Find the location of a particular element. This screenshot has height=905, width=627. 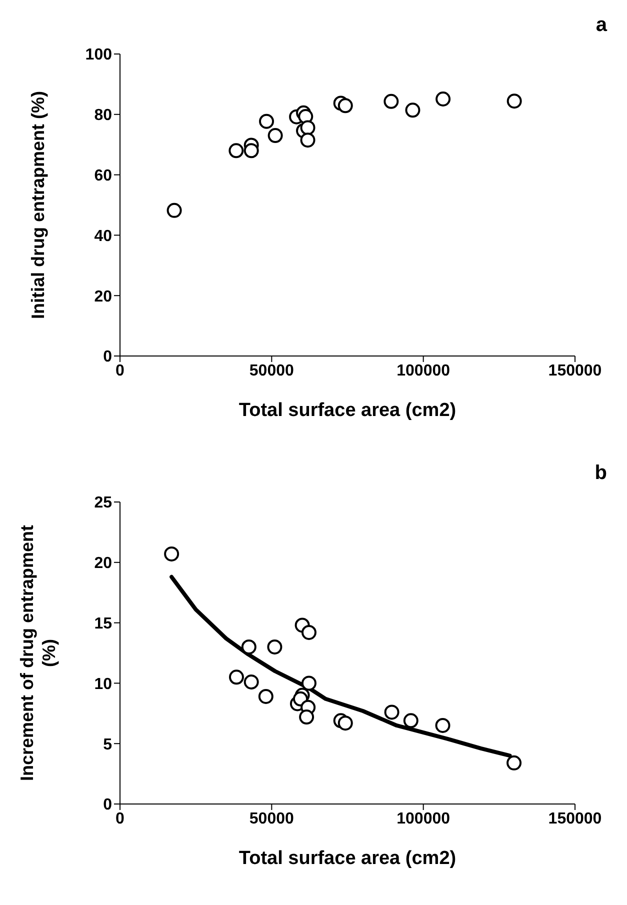

chart-title: a is located at coordinates (601, 25).